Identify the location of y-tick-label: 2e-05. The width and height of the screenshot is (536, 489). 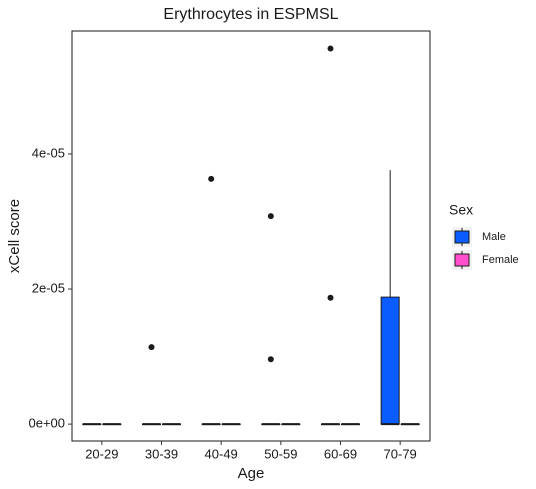
(48, 287).